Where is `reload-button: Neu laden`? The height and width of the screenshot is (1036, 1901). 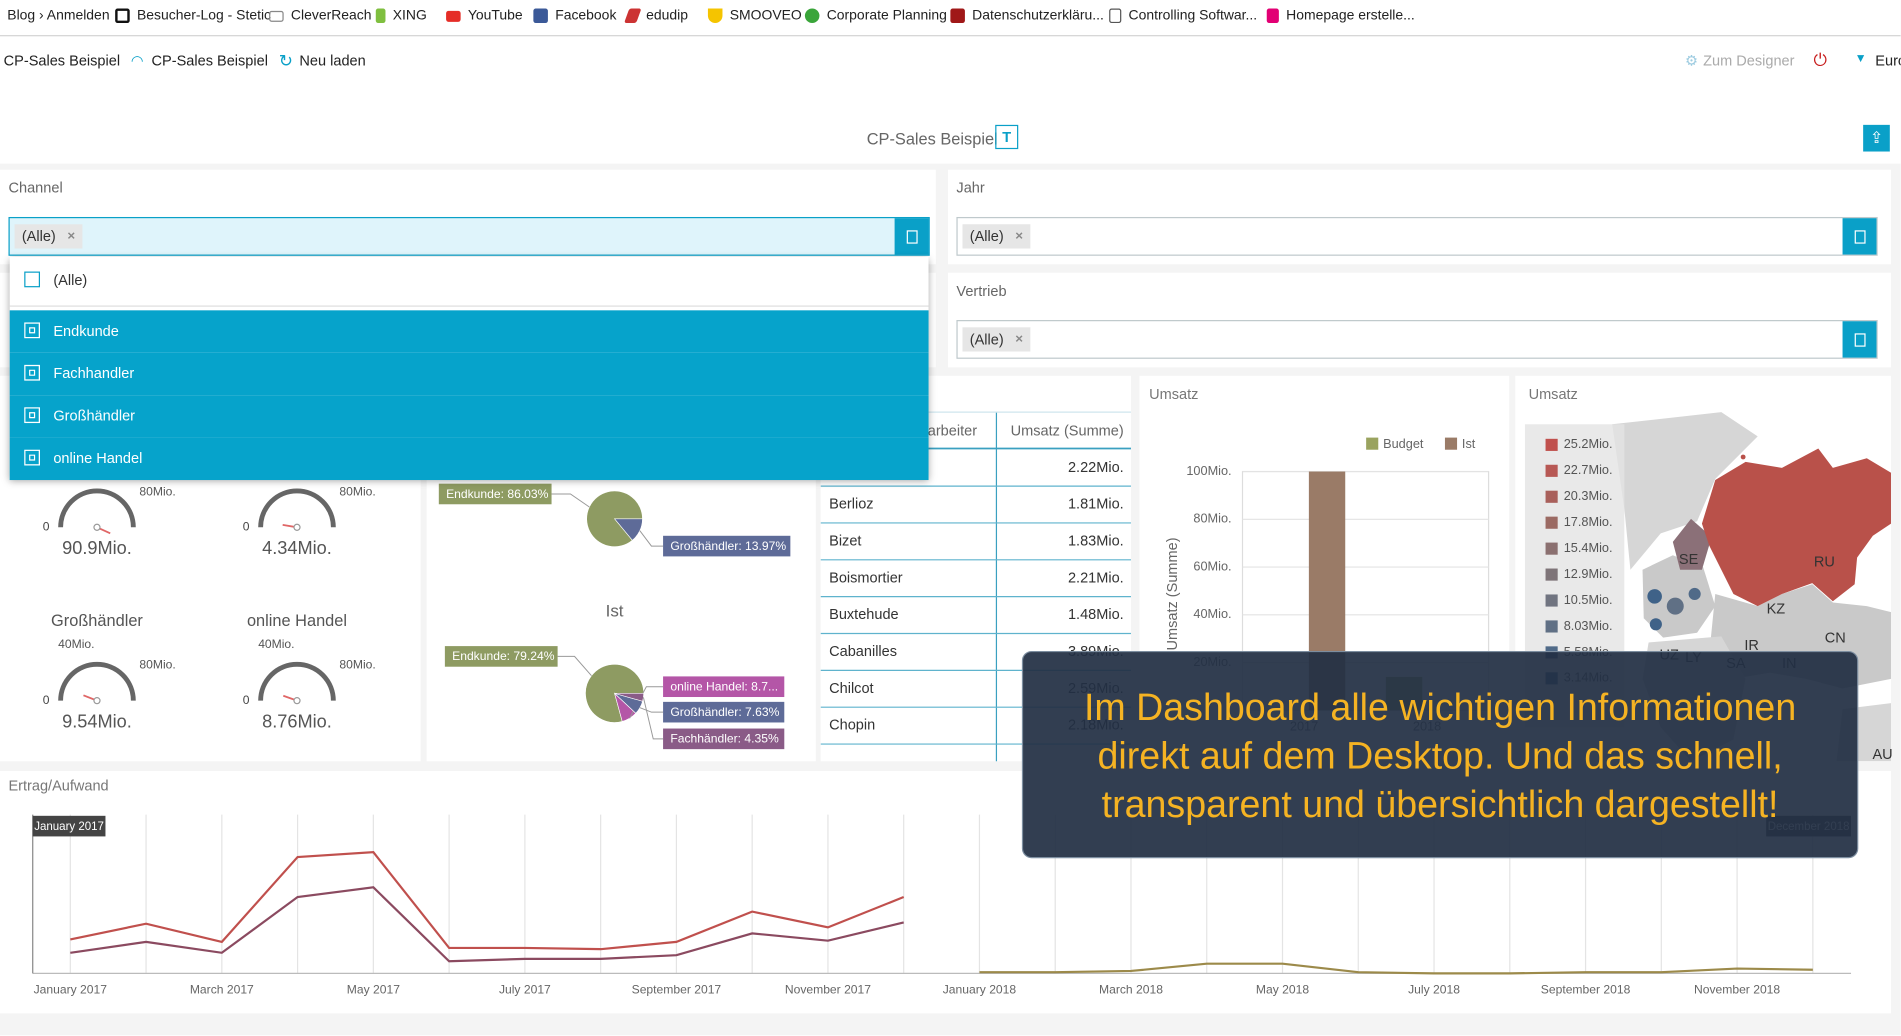 reload-button: Neu laden is located at coordinates (332, 61).